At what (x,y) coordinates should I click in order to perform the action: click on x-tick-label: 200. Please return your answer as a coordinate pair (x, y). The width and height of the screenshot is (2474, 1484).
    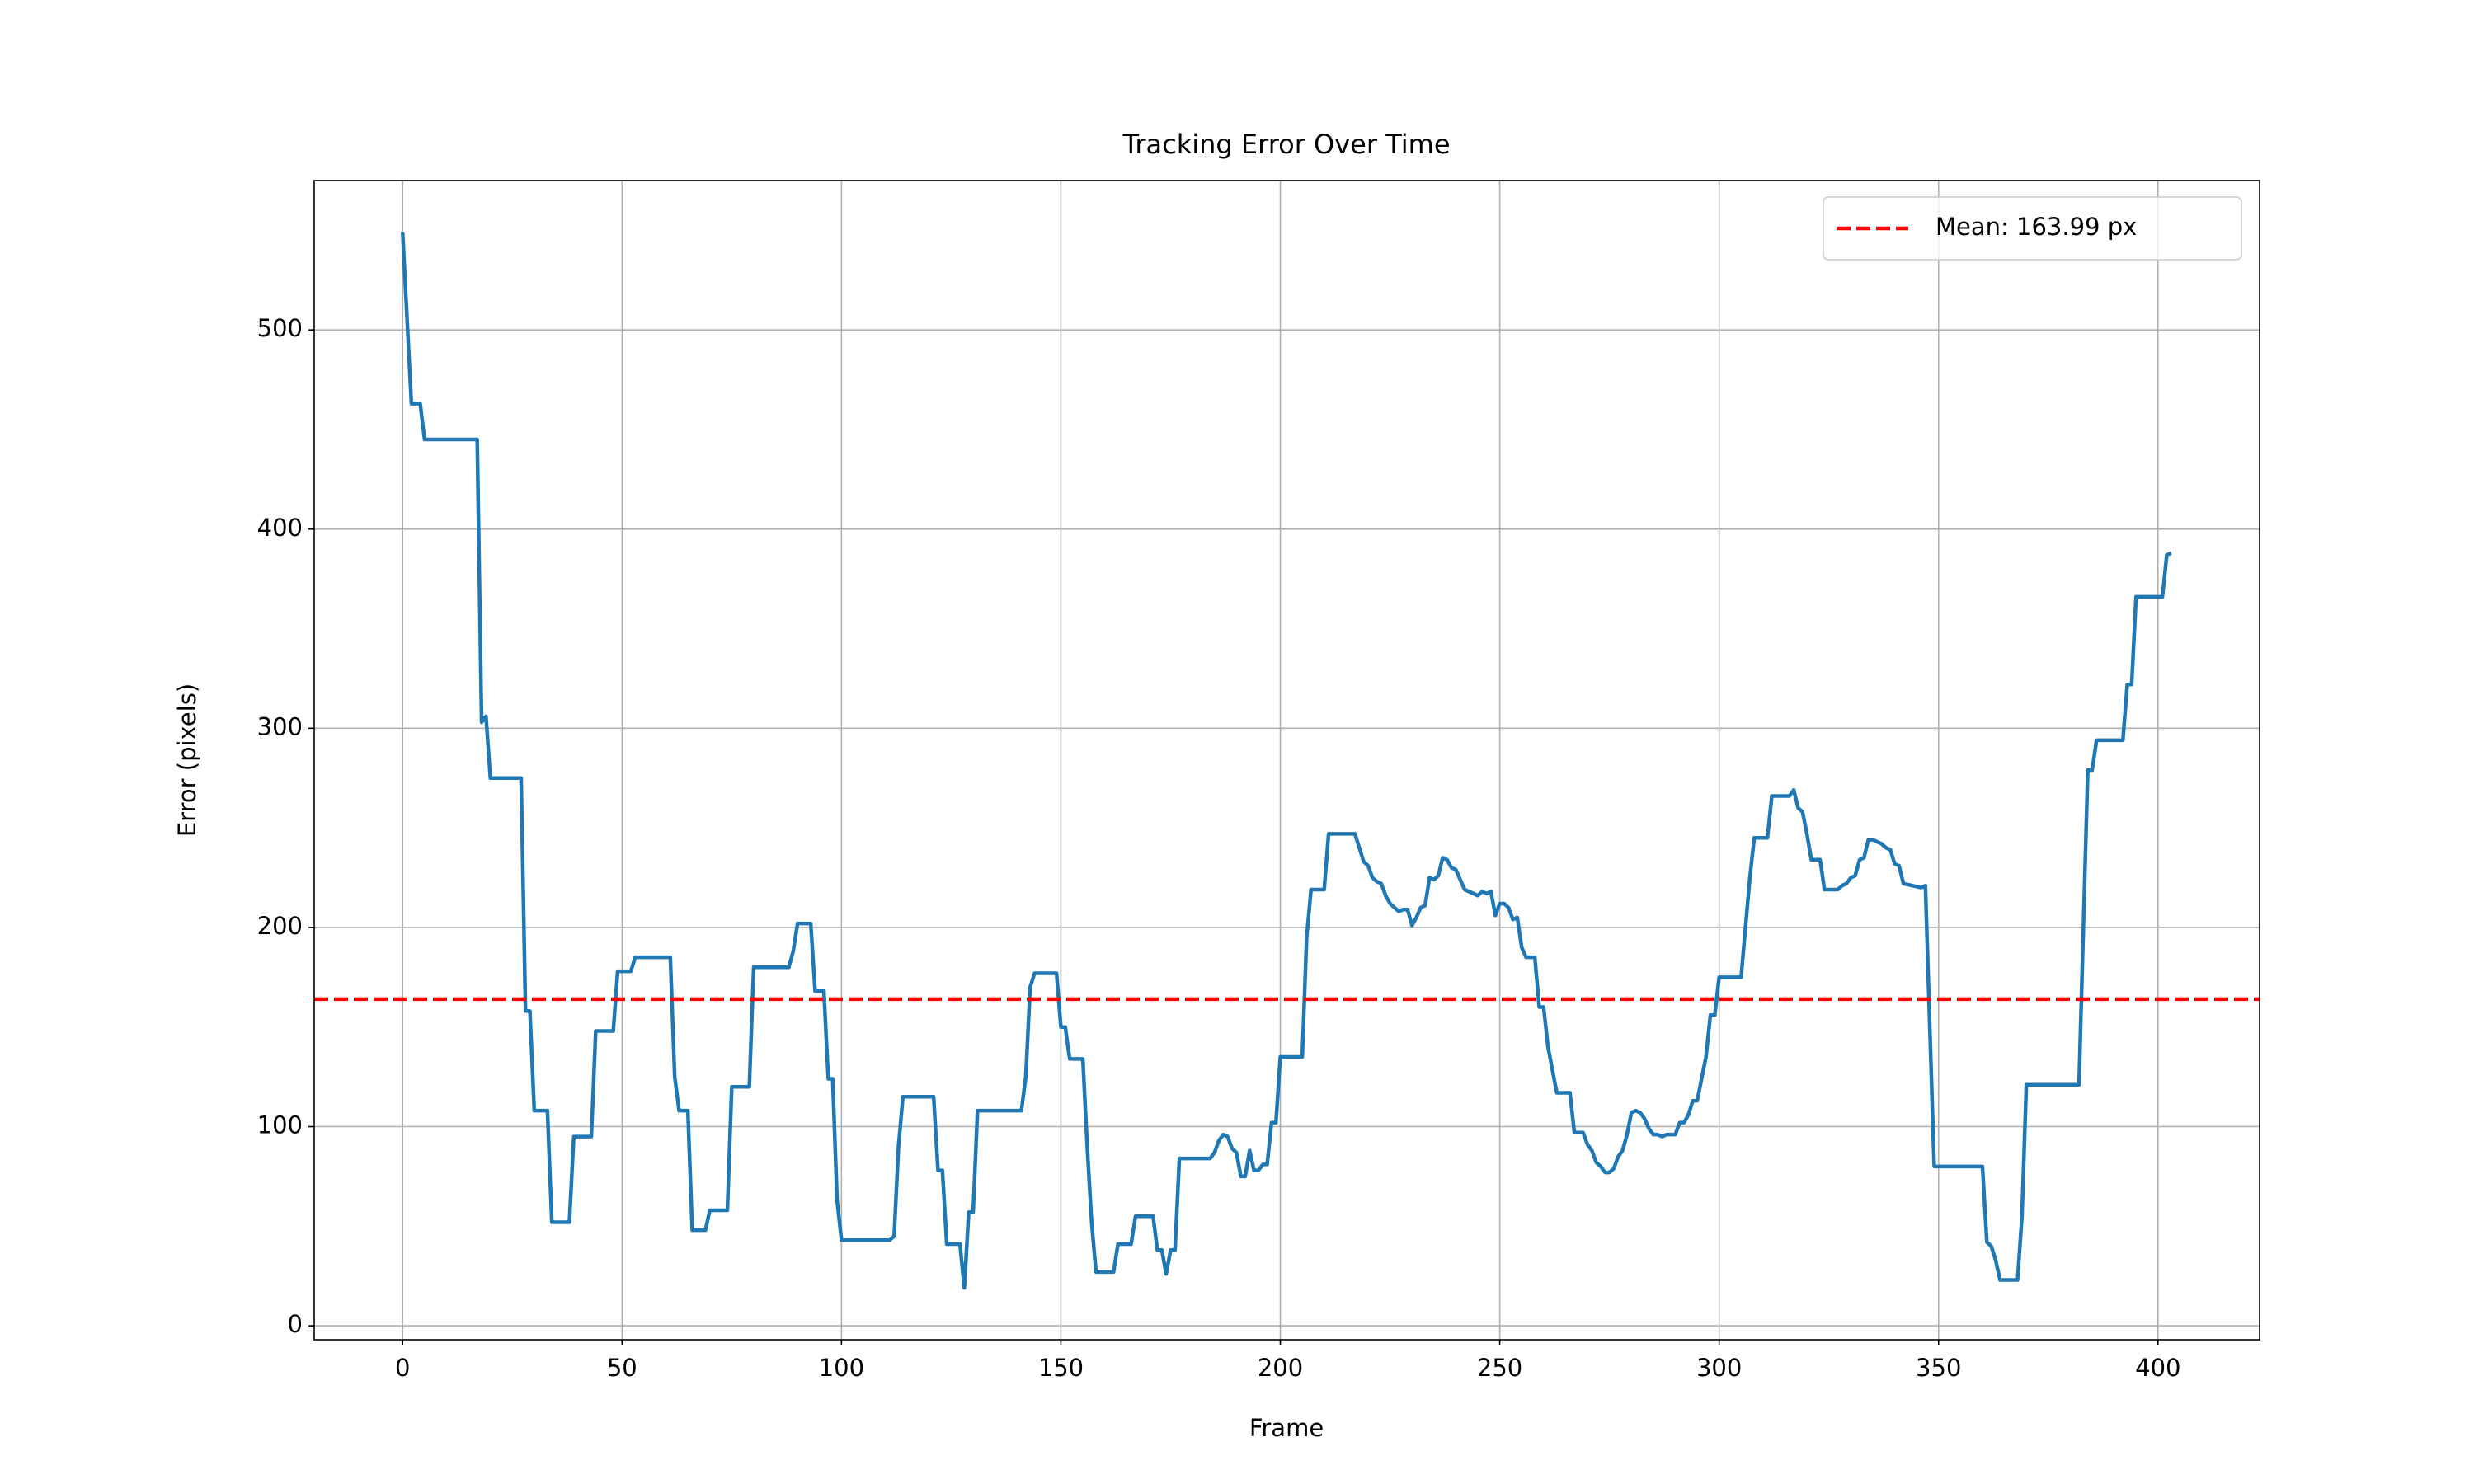
    Looking at the image, I should click on (1280, 1368).